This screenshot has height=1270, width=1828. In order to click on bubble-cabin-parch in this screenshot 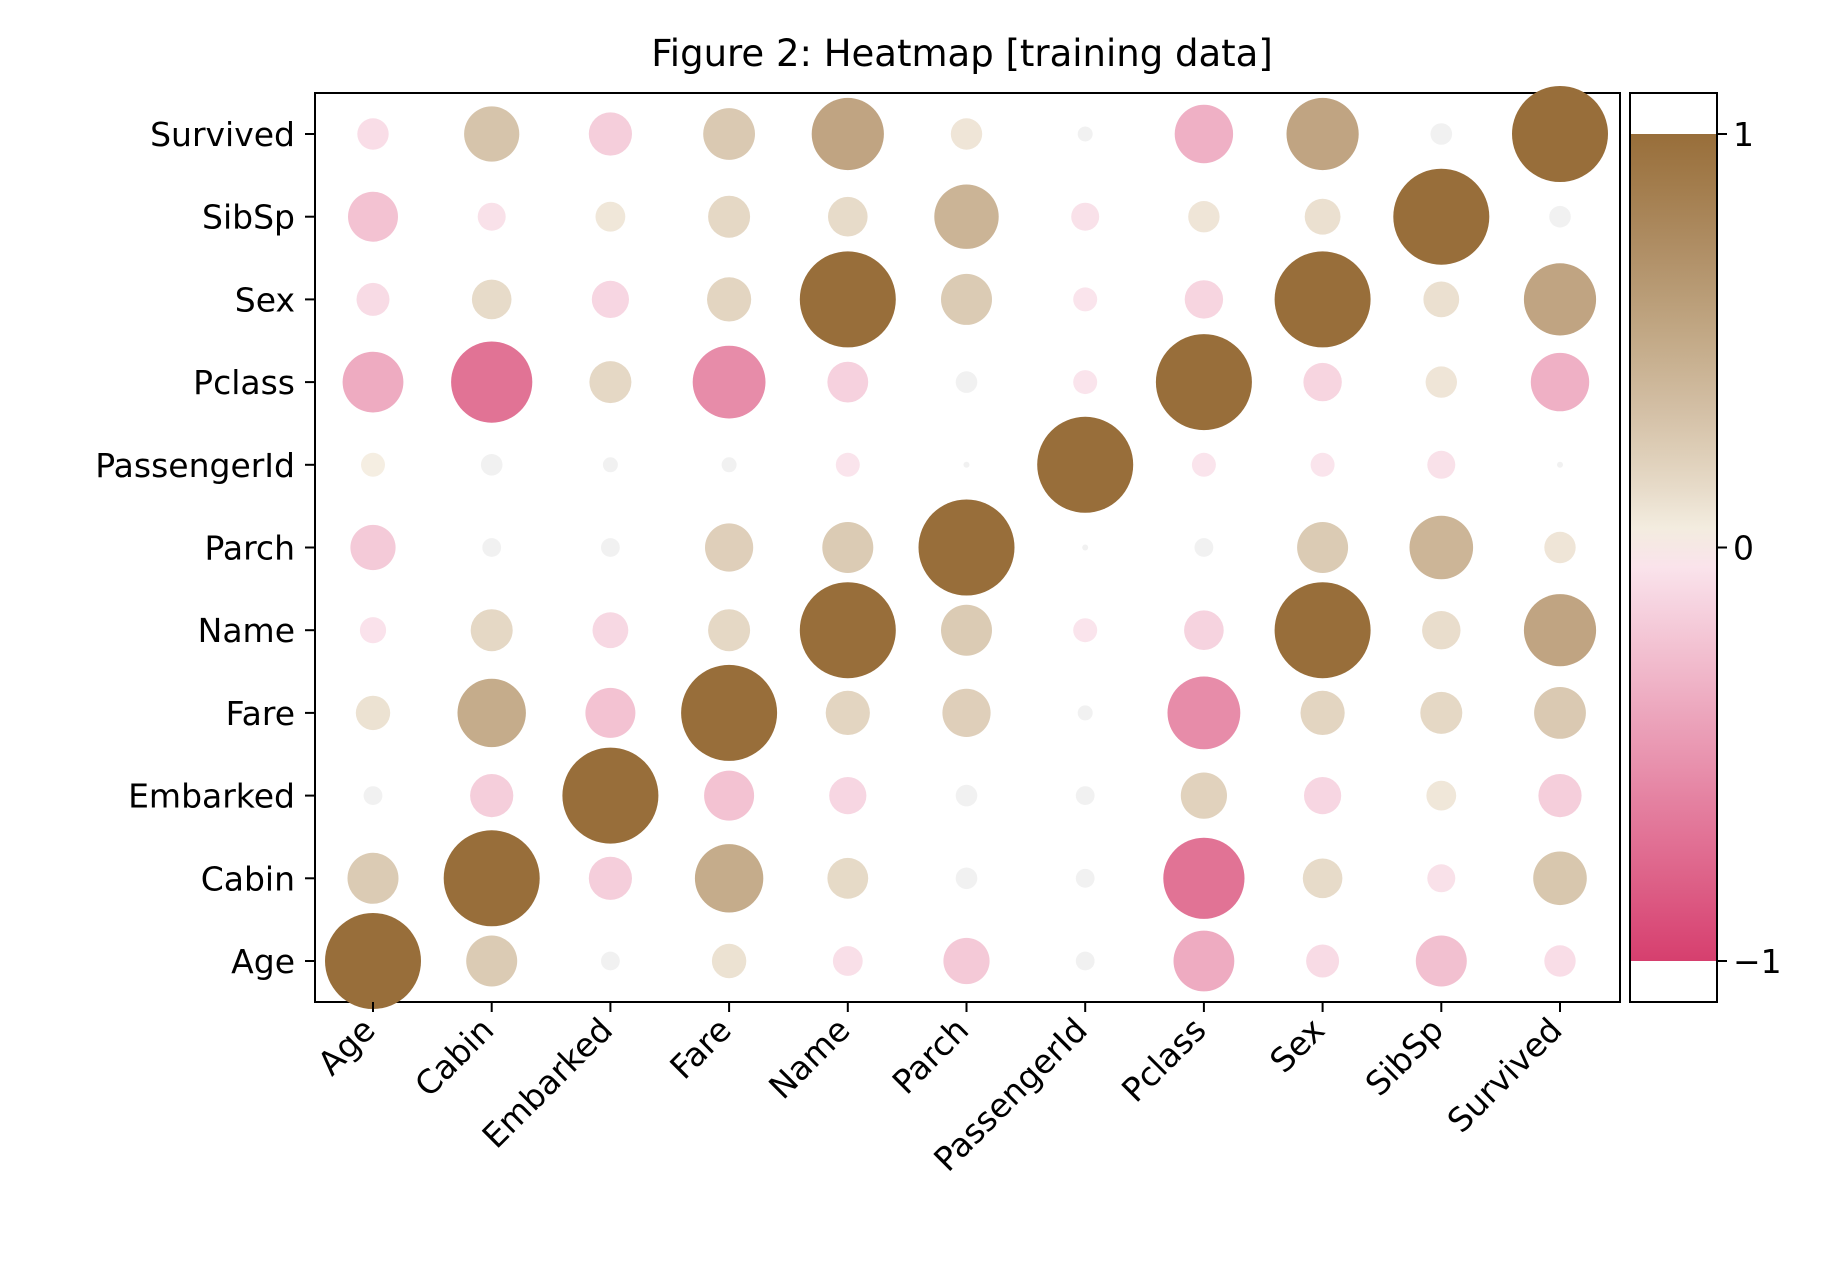, I will do `click(966, 878)`.